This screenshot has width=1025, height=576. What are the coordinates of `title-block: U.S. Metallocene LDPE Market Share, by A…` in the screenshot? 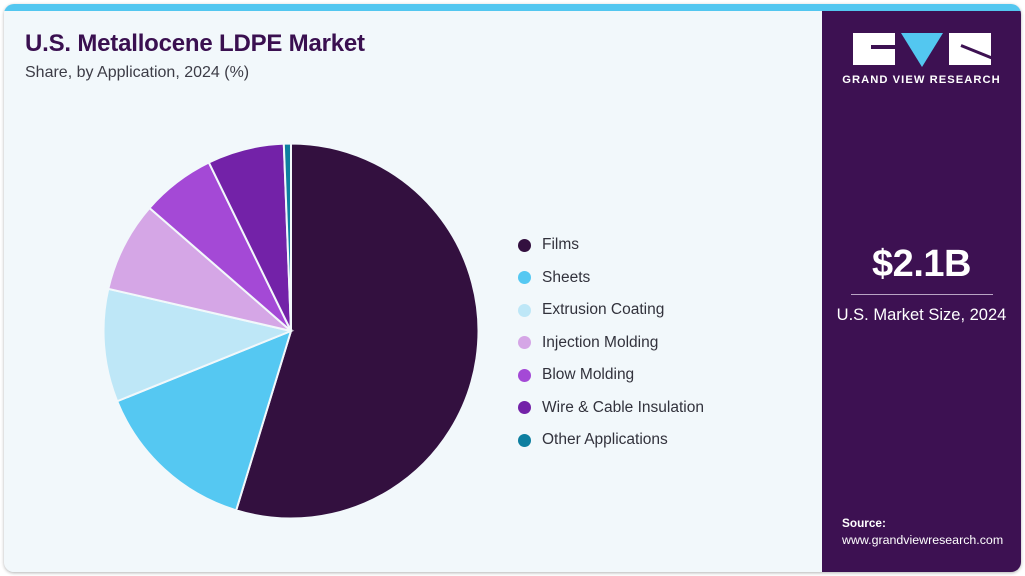 It's located at (195, 56).